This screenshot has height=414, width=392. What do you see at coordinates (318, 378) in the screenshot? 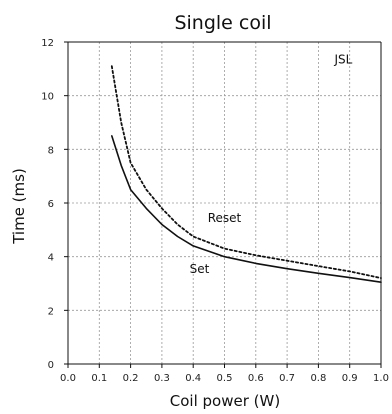
I see `x-tick-label: 0.8` at bounding box center [318, 378].